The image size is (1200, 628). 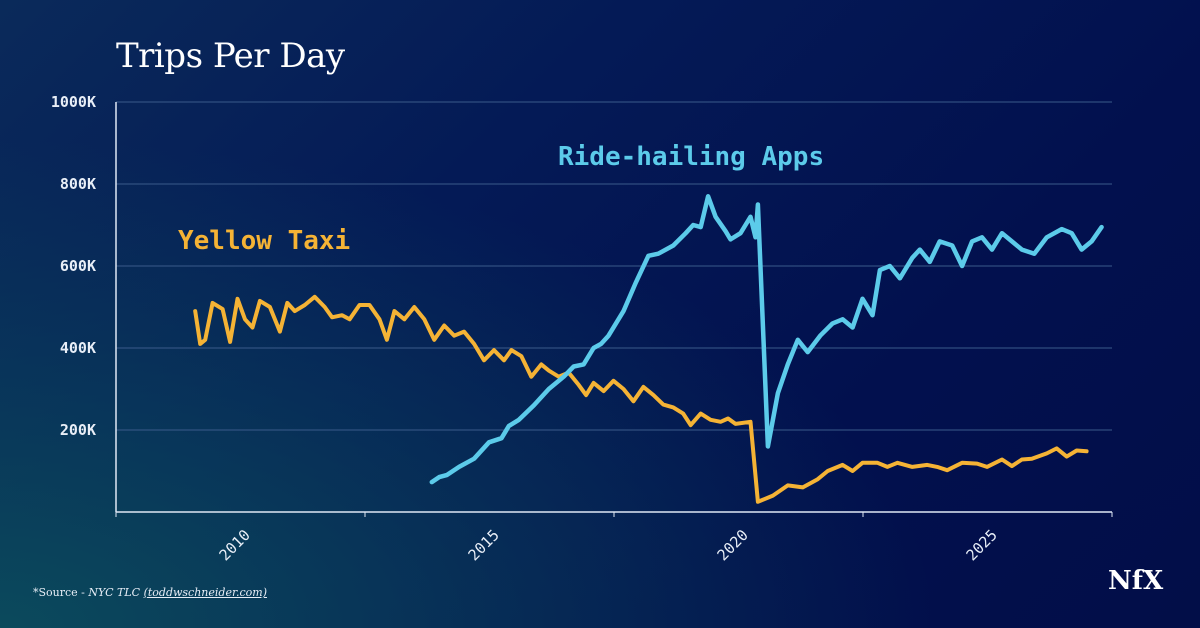 What do you see at coordinates (77, 348) in the screenshot?
I see `y-tick-400k: 400K` at bounding box center [77, 348].